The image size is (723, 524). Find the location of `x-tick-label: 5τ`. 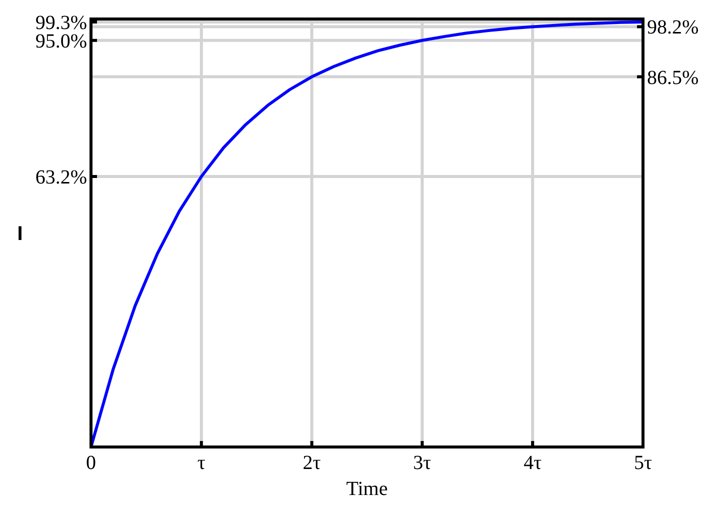

x-tick-label: 5τ is located at coordinates (643, 463).